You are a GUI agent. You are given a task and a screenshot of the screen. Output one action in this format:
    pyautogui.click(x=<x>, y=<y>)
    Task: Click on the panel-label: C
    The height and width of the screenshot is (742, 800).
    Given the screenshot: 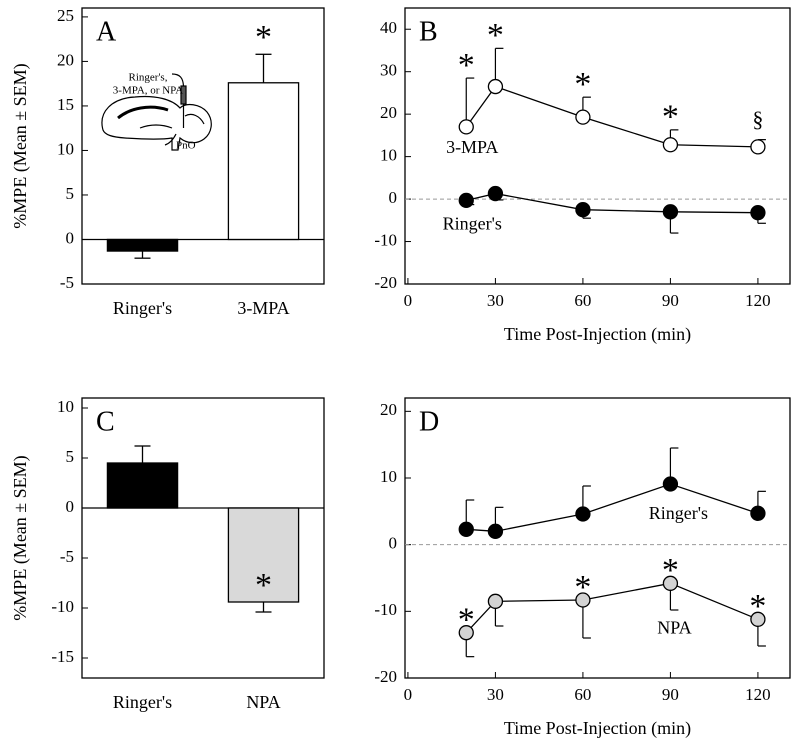 What is the action you would take?
    pyautogui.click(x=105, y=421)
    